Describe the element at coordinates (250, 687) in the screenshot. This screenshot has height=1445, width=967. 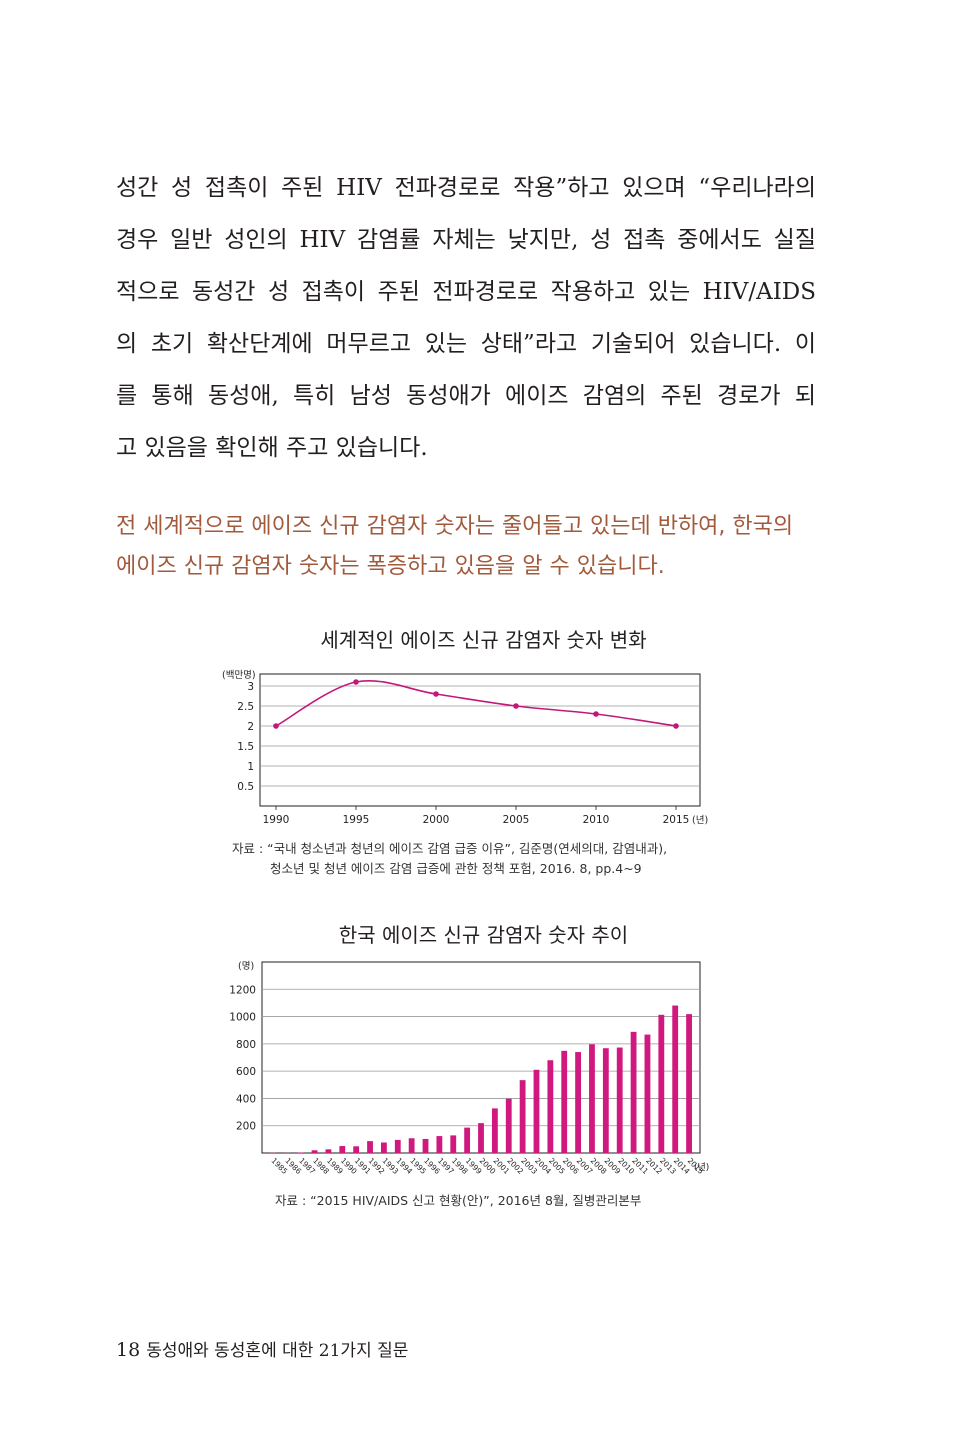
I see `y-tick-label: 3` at that location.